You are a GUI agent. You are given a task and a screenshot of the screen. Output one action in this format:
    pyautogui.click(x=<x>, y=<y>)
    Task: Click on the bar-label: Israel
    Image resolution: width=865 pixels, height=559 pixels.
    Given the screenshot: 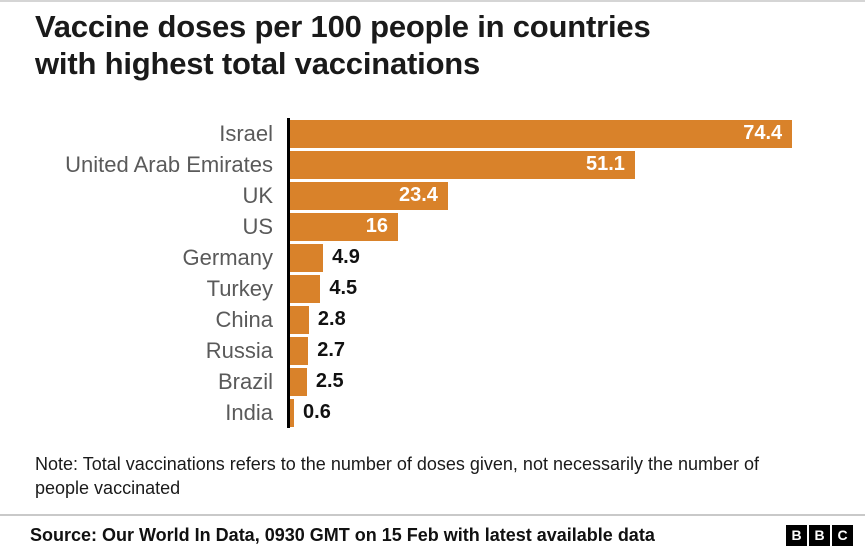 What is the action you would take?
    pyautogui.click(x=246, y=133)
    